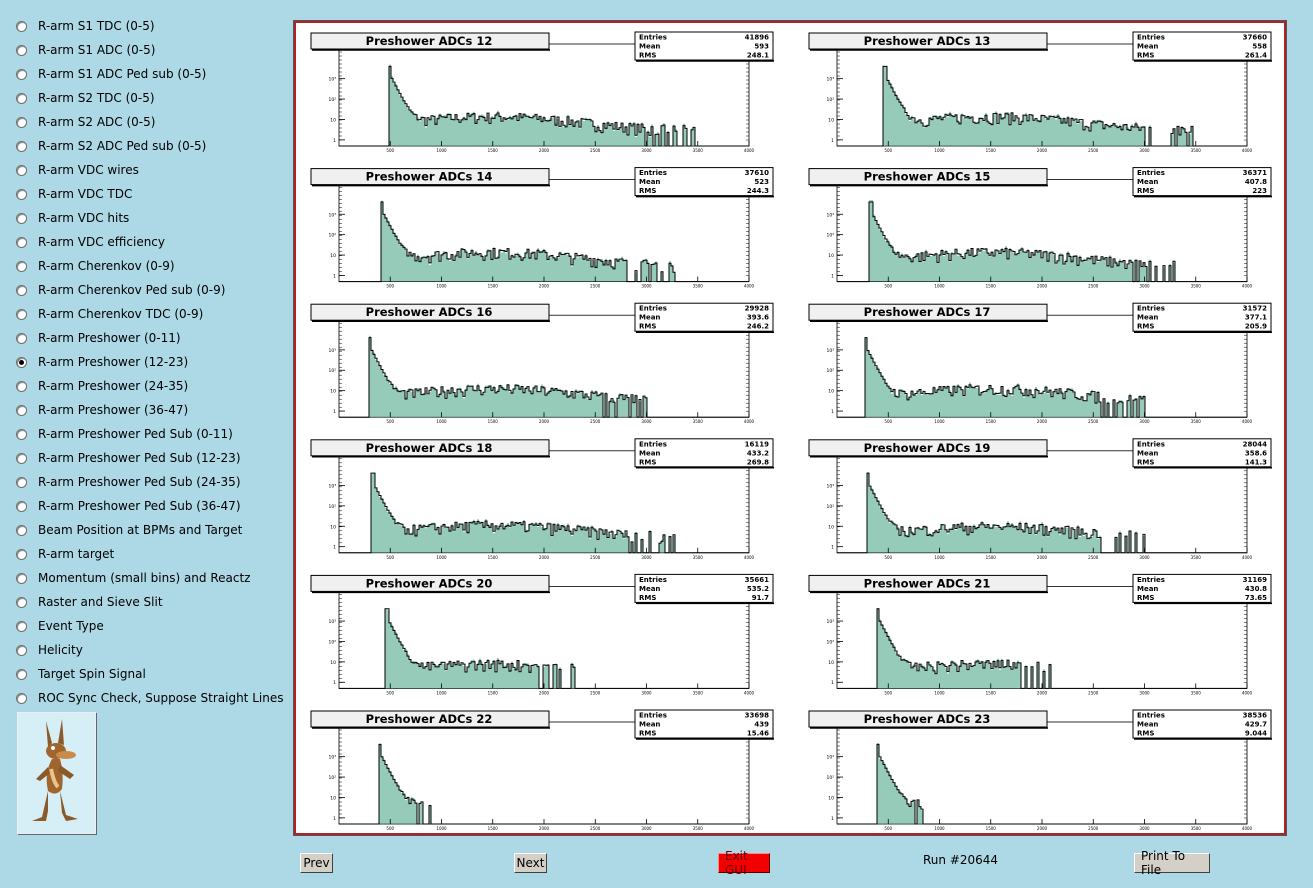  I want to click on plot-option-radio: R-arm Cherenkov TDC (0-9), so click(153, 314).